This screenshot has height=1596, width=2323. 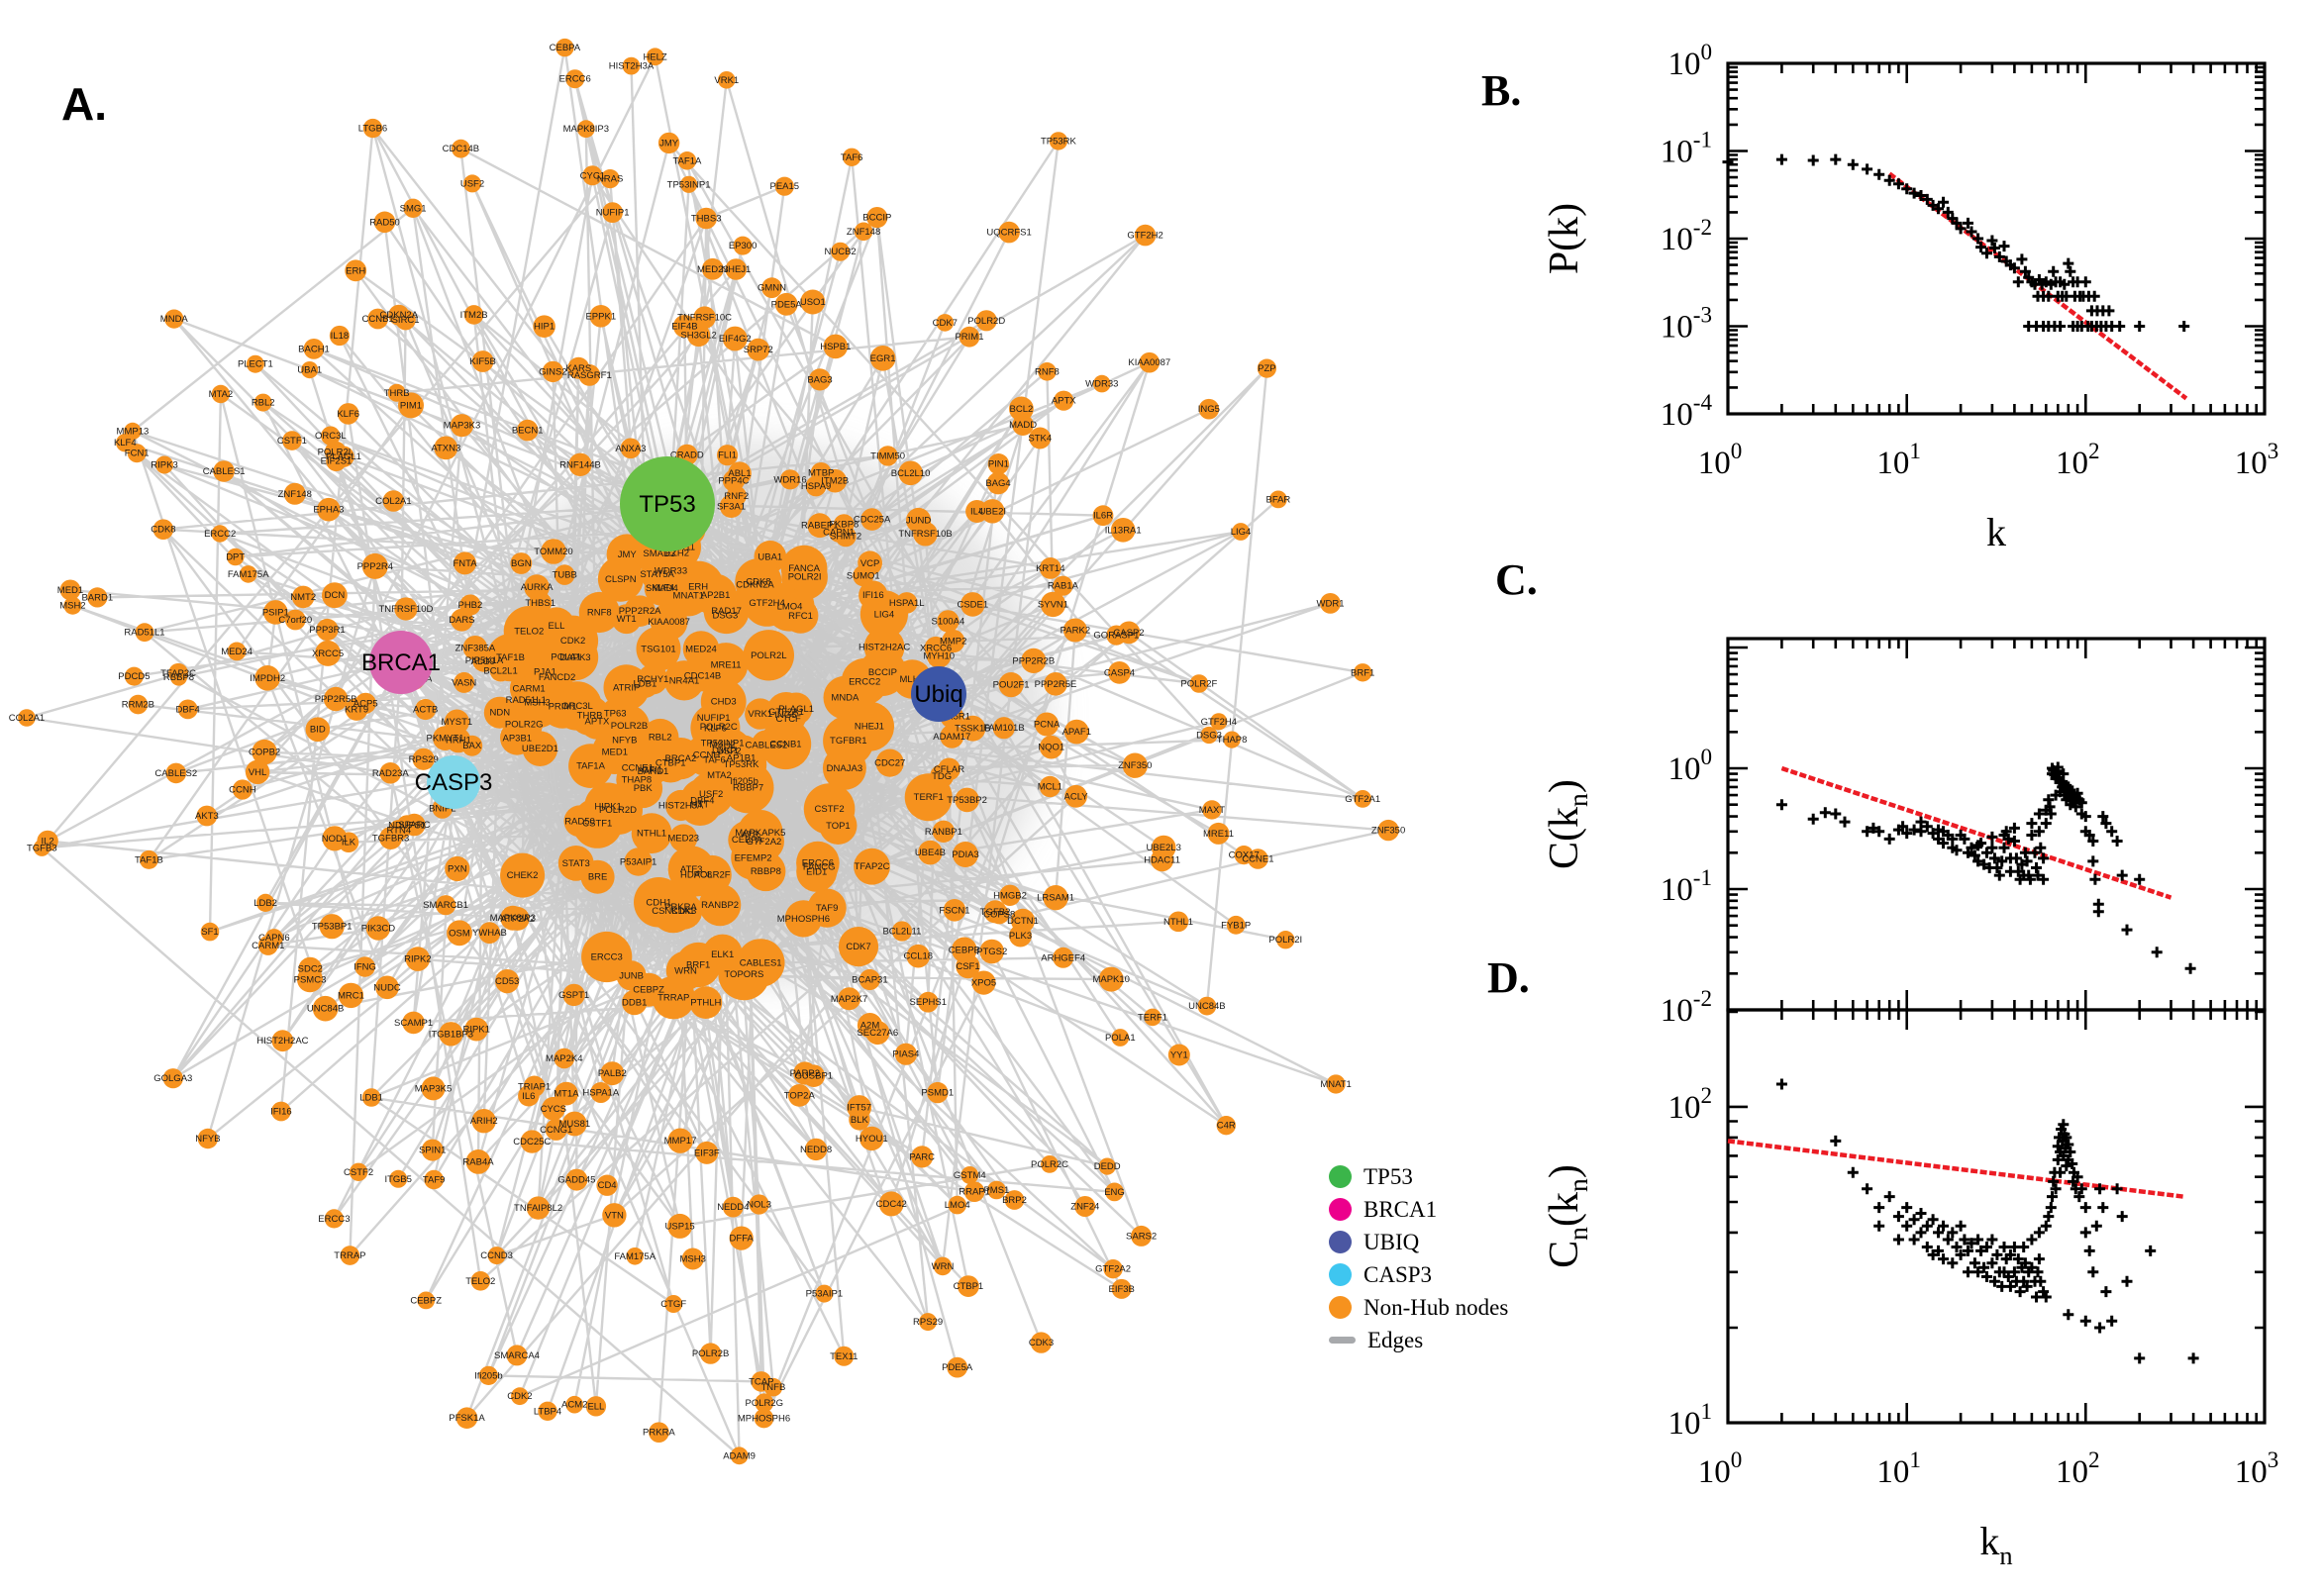 What do you see at coordinates (598, 877) in the screenshot?
I see `svg-text: BRE` at bounding box center [598, 877].